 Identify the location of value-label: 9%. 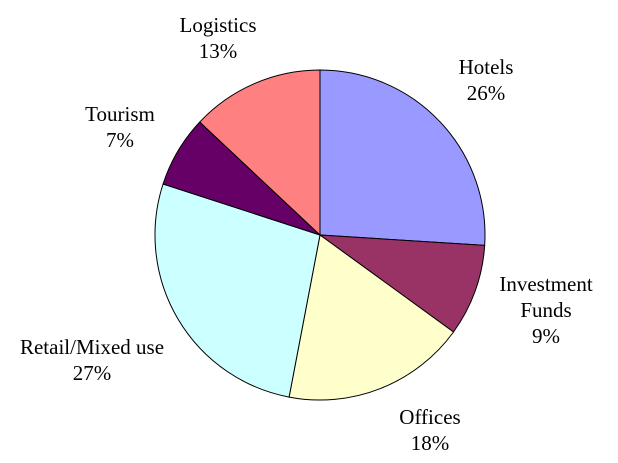
(546, 336).